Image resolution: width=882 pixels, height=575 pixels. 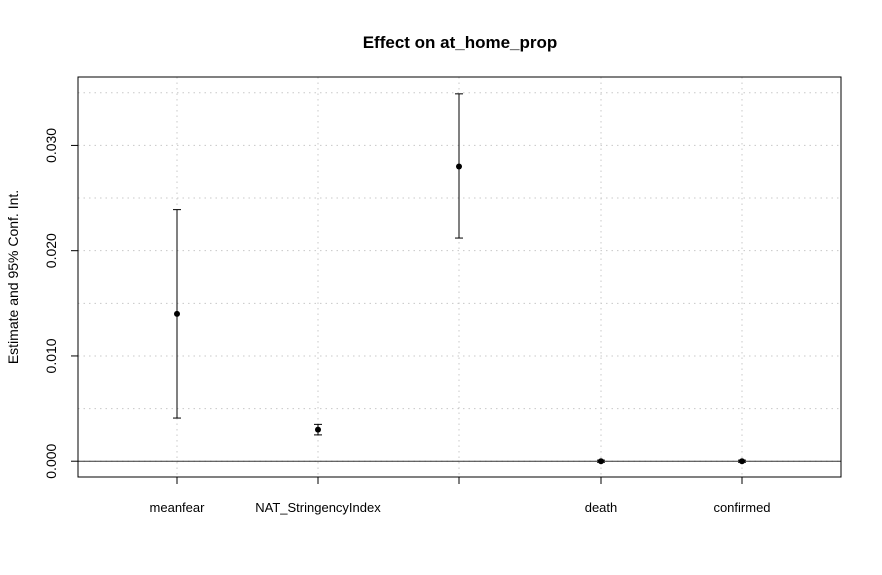 What do you see at coordinates (51, 250) in the screenshot?
I see `y-tick-label-2: 0.020` at bounding box center [51, 250].